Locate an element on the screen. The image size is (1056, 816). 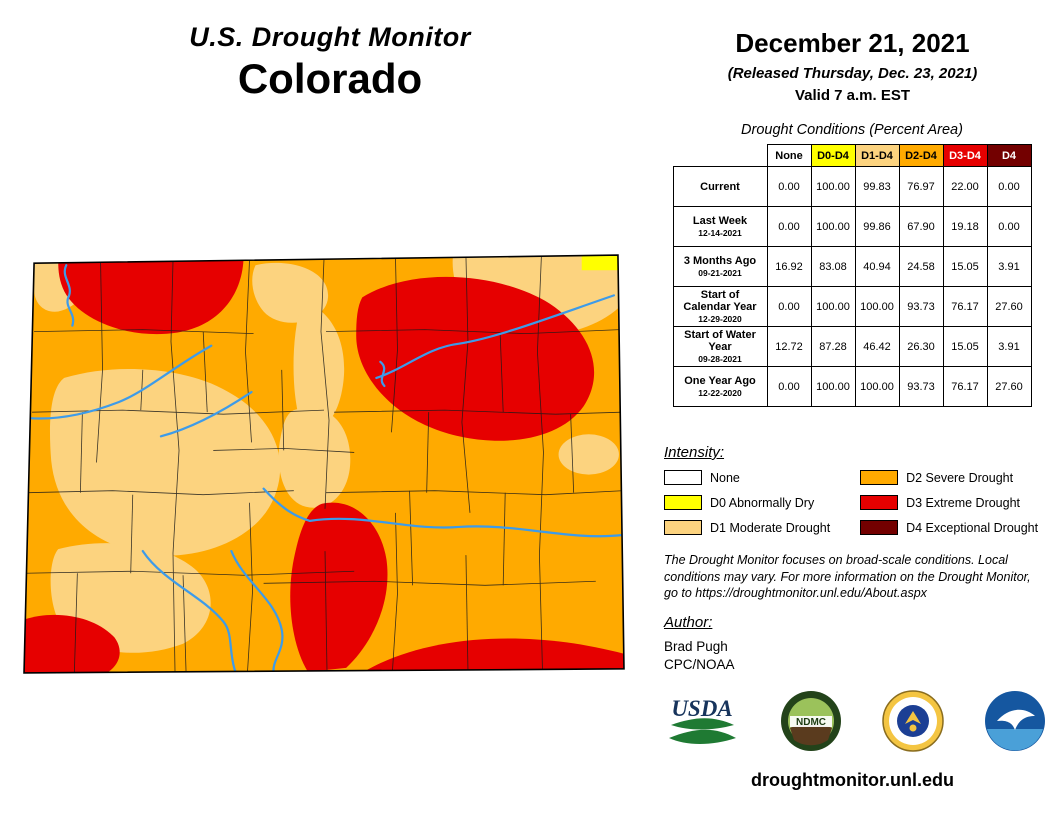
table-cell: 40.94 is located at coordinates (877, 266).